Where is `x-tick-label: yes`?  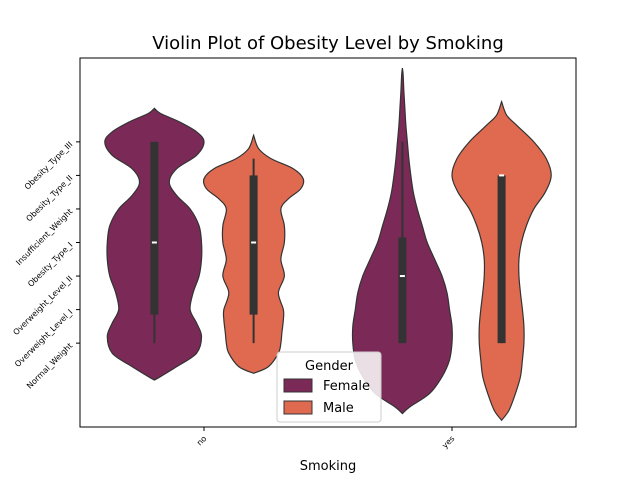 x-tick-label: yes is located at coordinates (448, 442).